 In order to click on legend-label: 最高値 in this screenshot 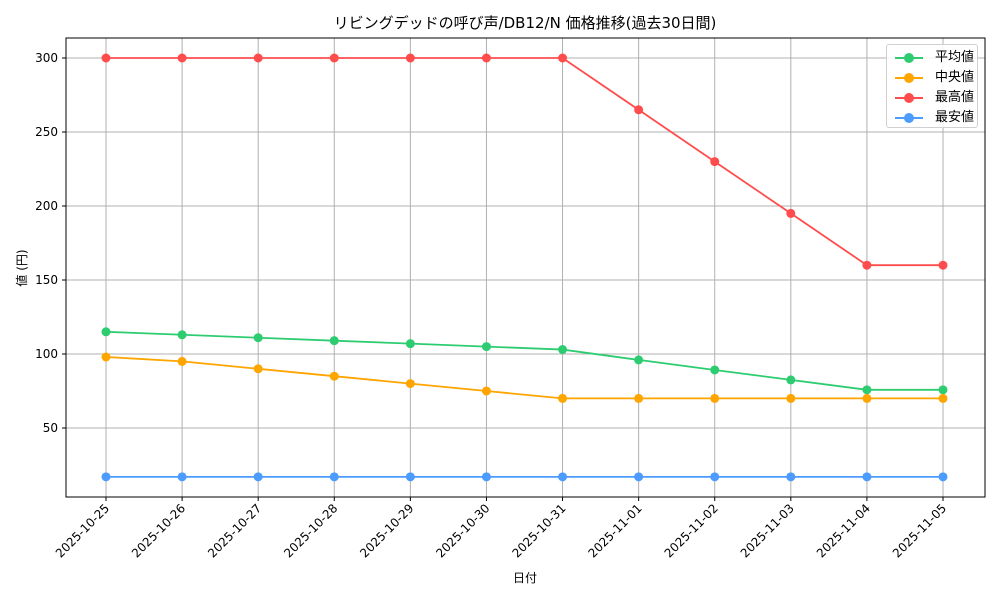, I will do `click(955, 97)`.